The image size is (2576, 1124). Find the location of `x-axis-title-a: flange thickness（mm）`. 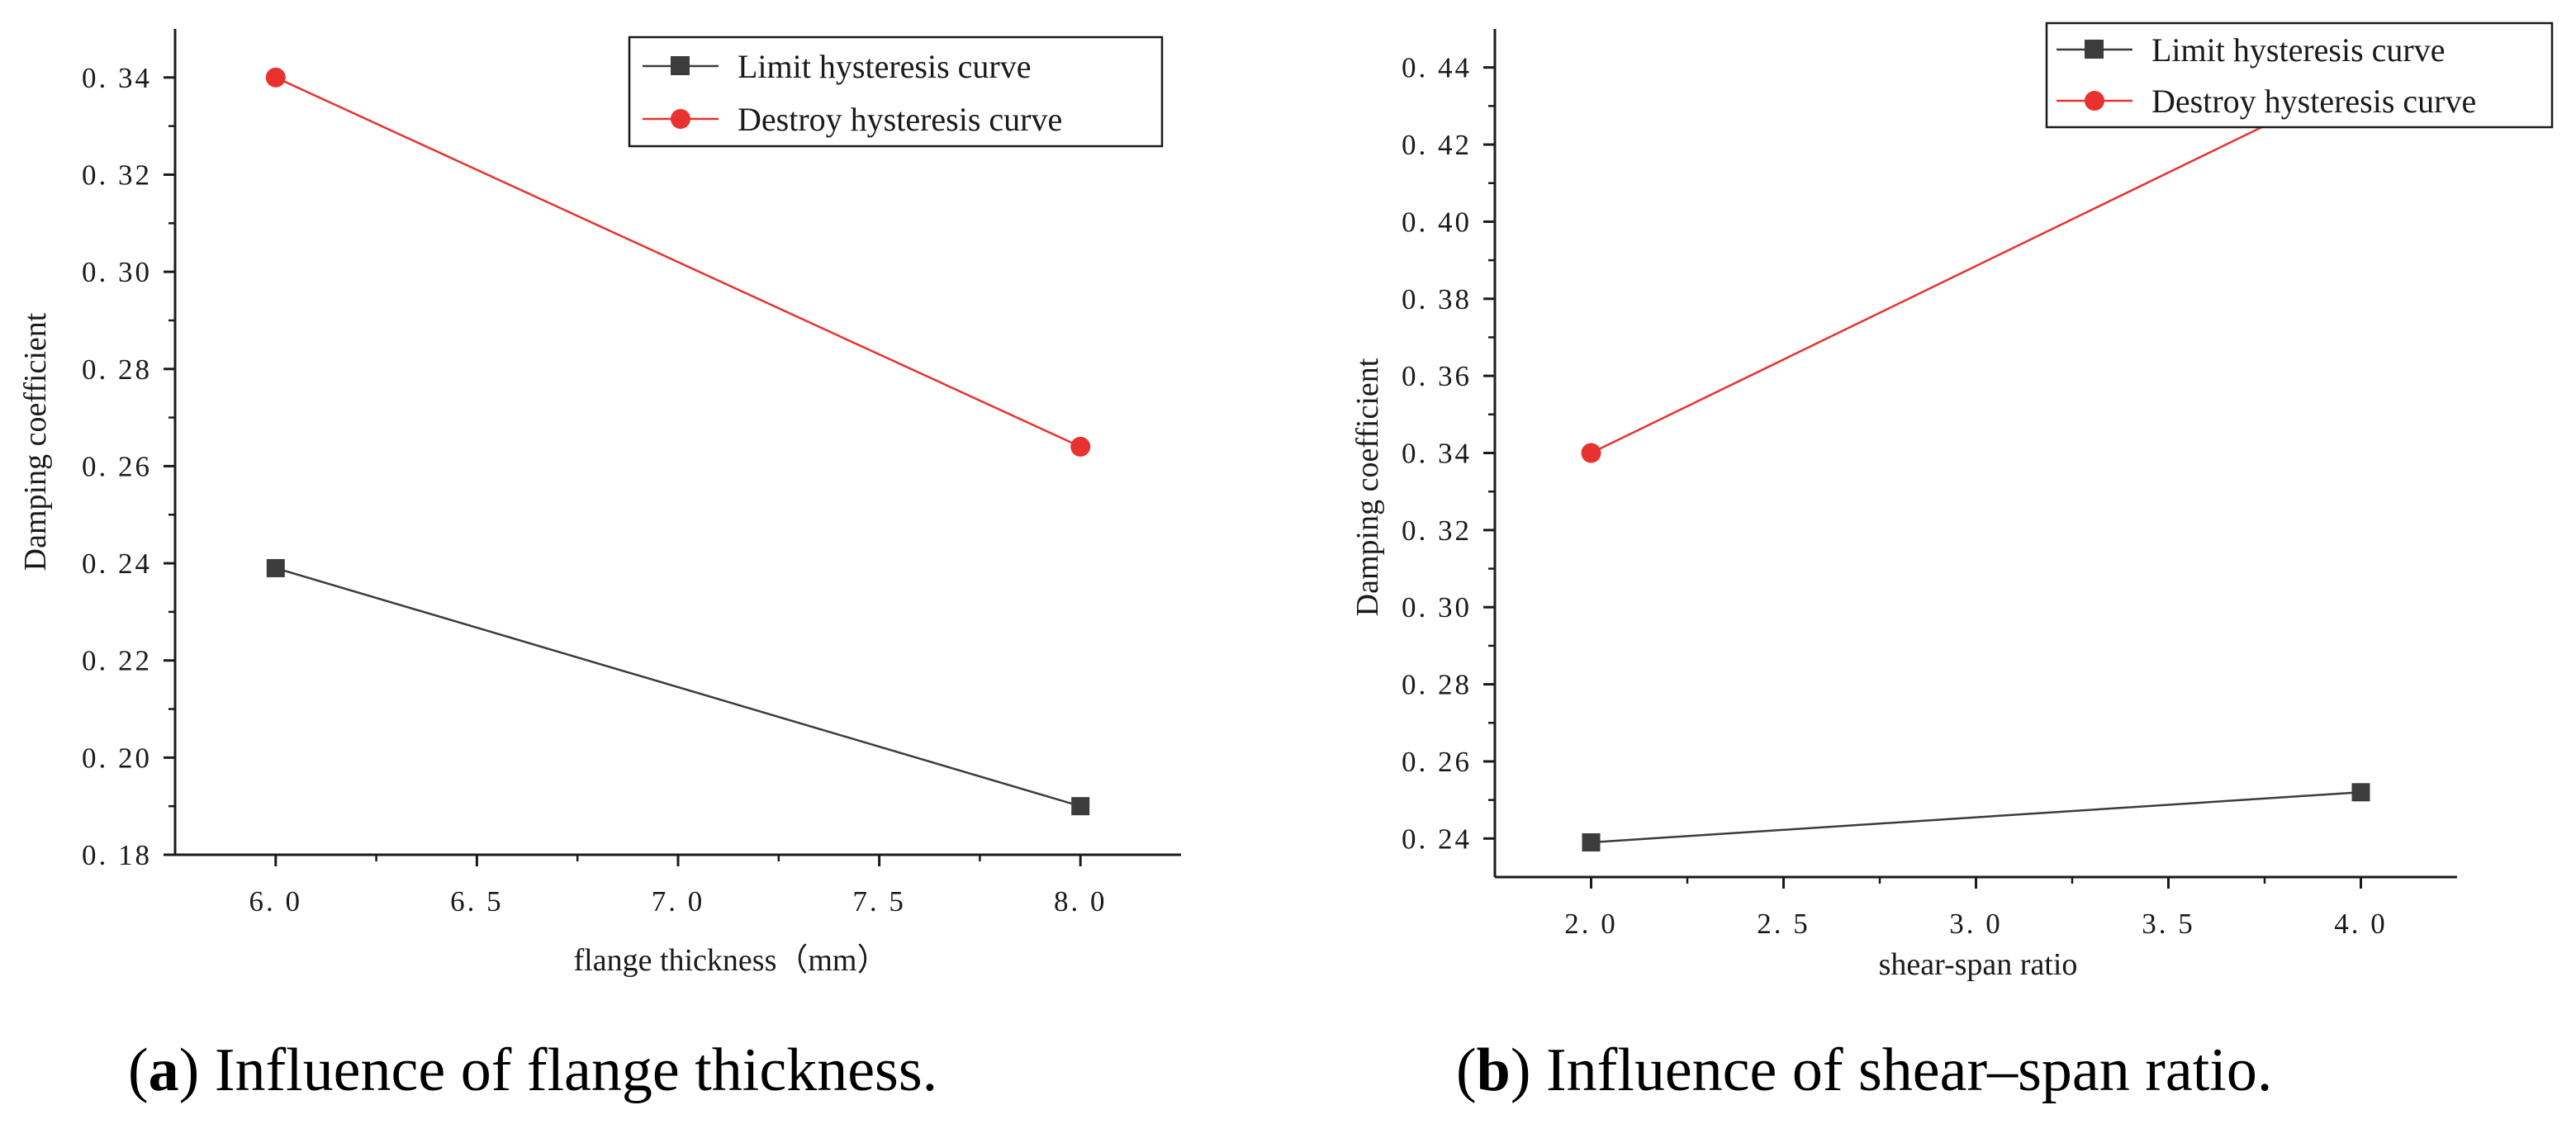

x-axis-title-a: flange thickness（mm） is located at coordinates (731, 960).